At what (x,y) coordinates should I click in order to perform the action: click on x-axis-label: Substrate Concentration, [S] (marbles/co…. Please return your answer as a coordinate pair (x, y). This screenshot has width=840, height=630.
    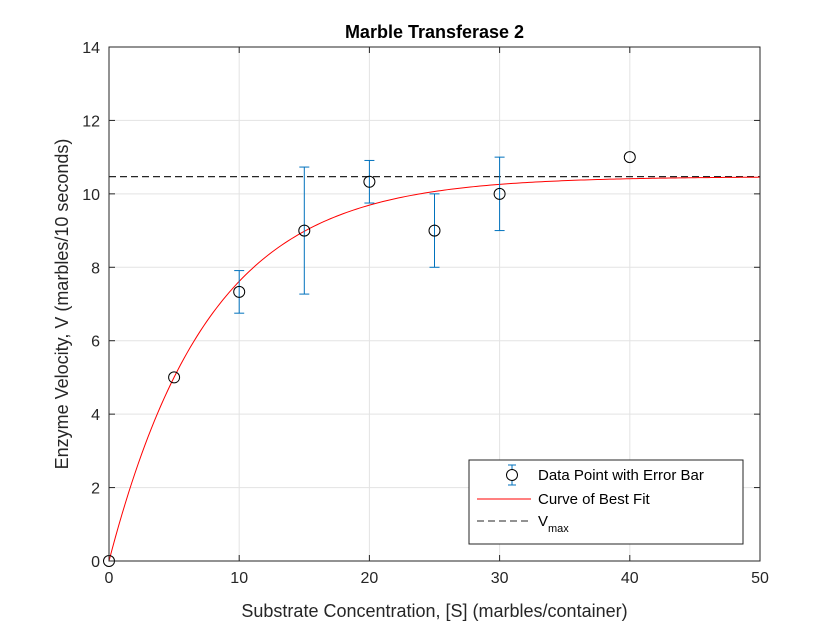
    Looking at the image, I should click on (434, 611).